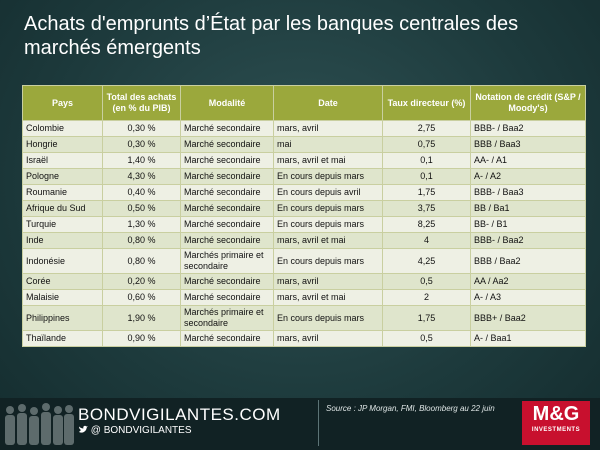 This screenshot has height=450, width=600. I want to click on column-header: Notation de crédit (S&P / Moody's), so click(528, 103).